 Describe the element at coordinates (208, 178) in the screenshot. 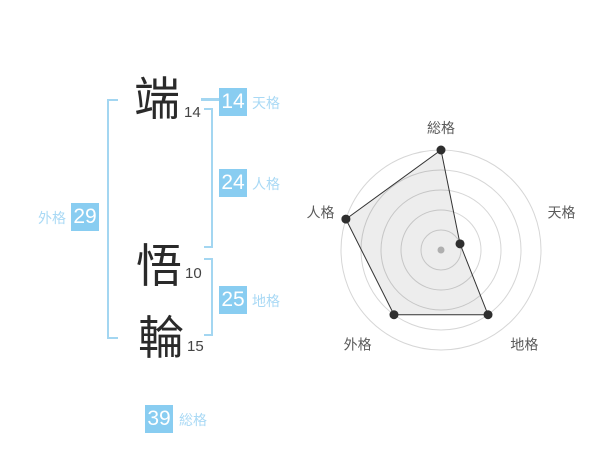

I see `jinkaku-bracket` at that location.